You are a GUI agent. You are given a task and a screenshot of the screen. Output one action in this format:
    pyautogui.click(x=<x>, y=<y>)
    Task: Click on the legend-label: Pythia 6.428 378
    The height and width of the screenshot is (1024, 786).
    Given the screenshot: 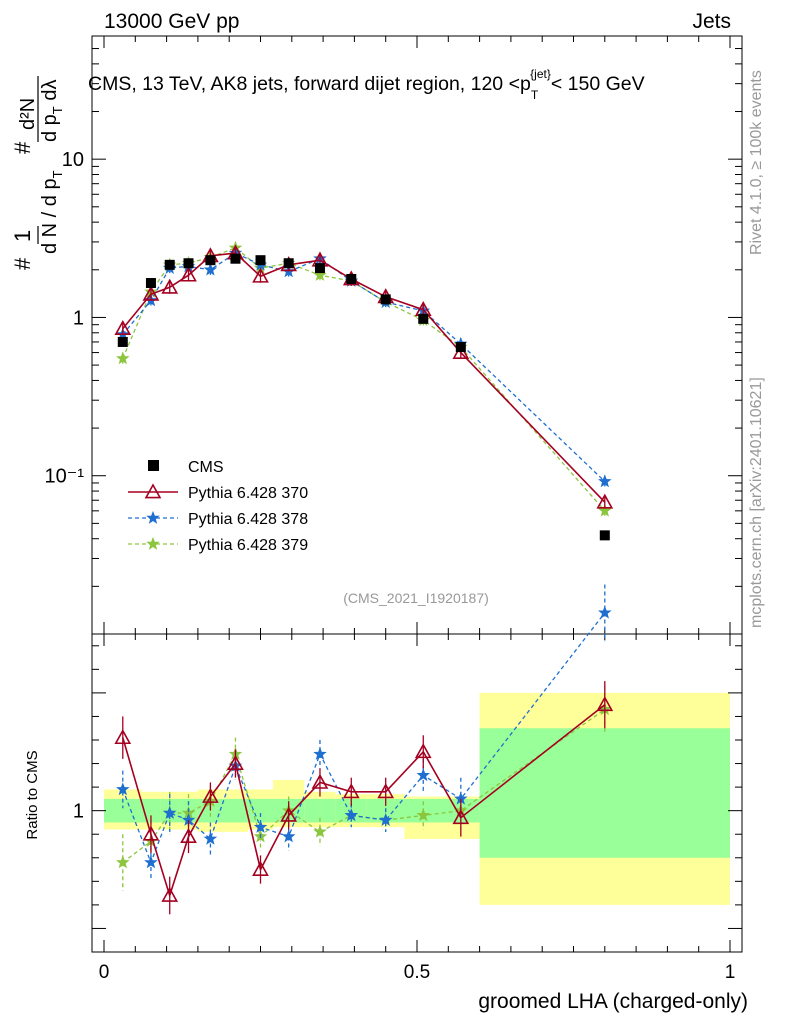 What is the action you would take?
    pyautogui.click(x=248, y=519)
    